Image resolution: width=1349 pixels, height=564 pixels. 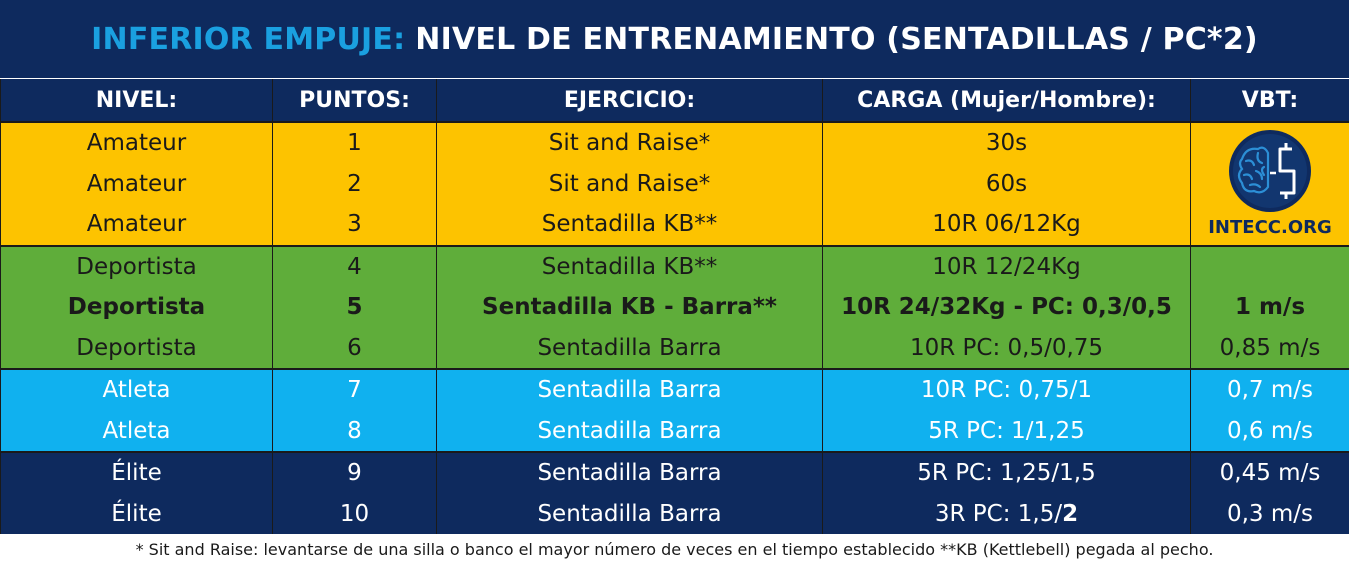 I want to click on cell-carga: 30s, so click(x=1006, y=142).